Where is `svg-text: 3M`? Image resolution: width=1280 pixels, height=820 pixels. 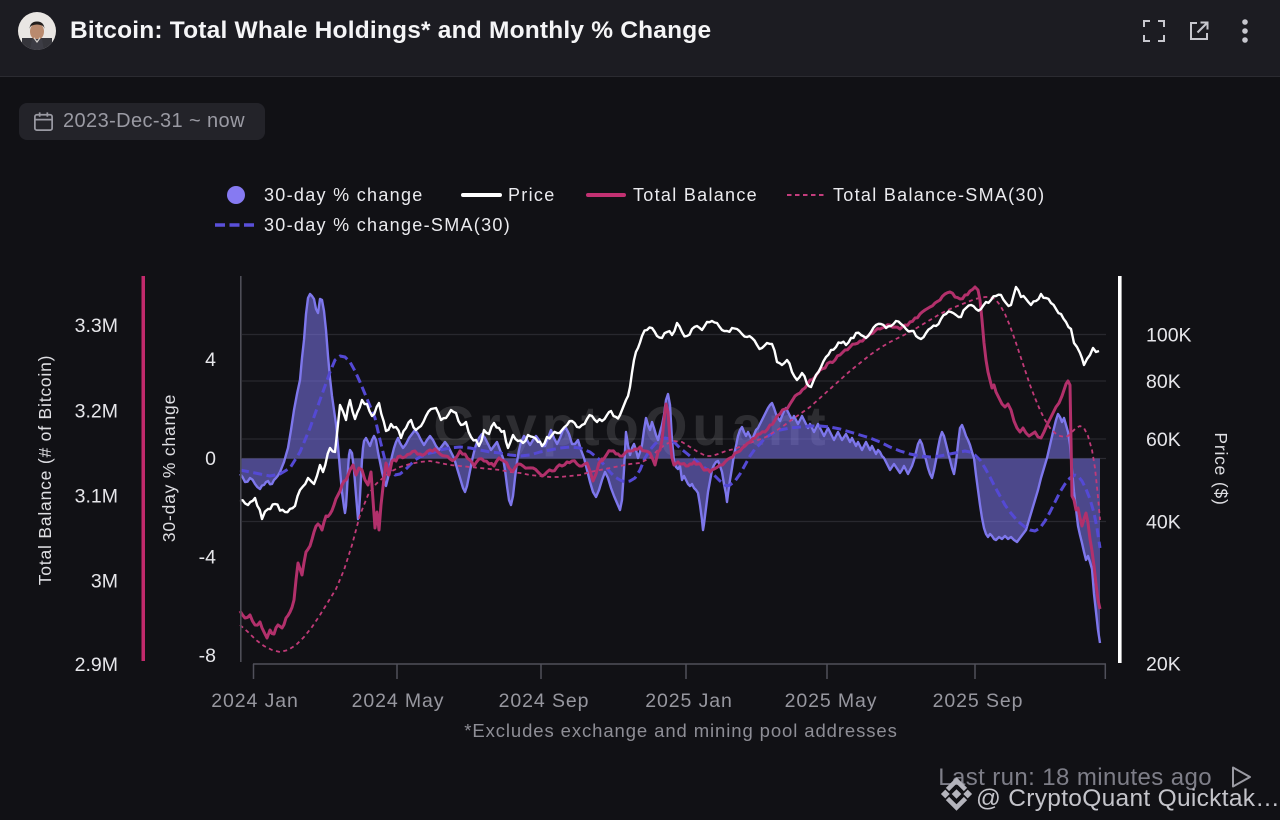 svg-text: 3M is located at coordinates (104, 582).